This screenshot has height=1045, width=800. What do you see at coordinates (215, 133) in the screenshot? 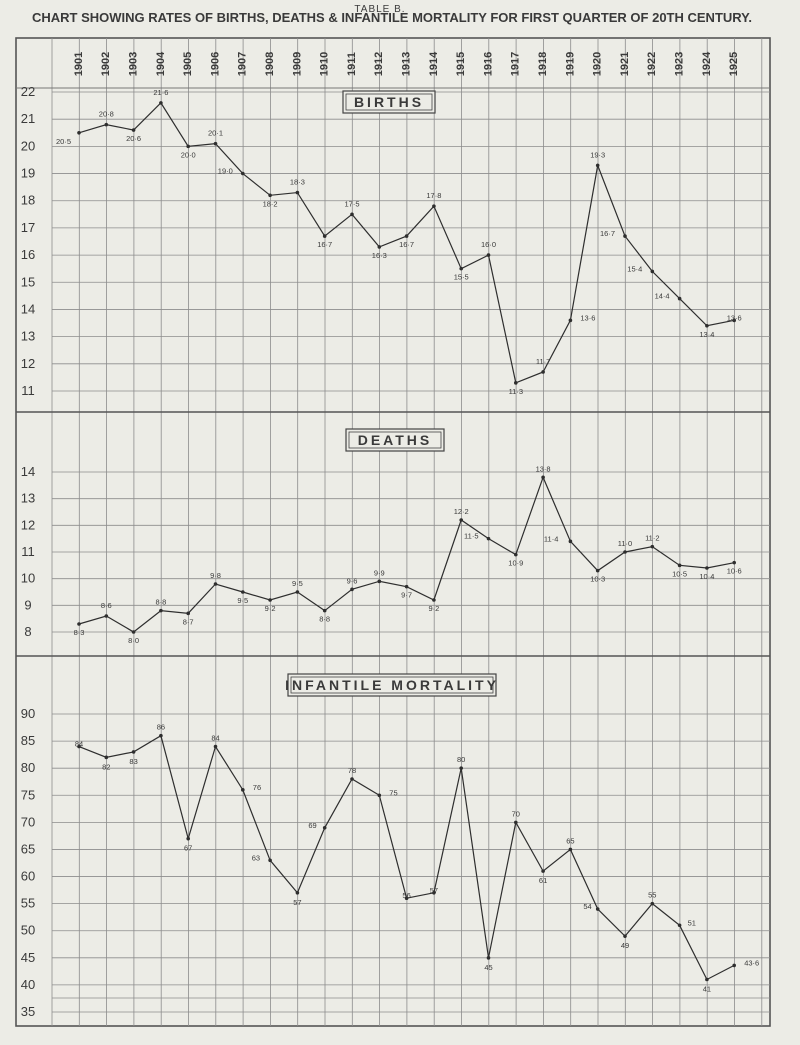
I see `data-label: 20·1` at bounding box center [215, 133].